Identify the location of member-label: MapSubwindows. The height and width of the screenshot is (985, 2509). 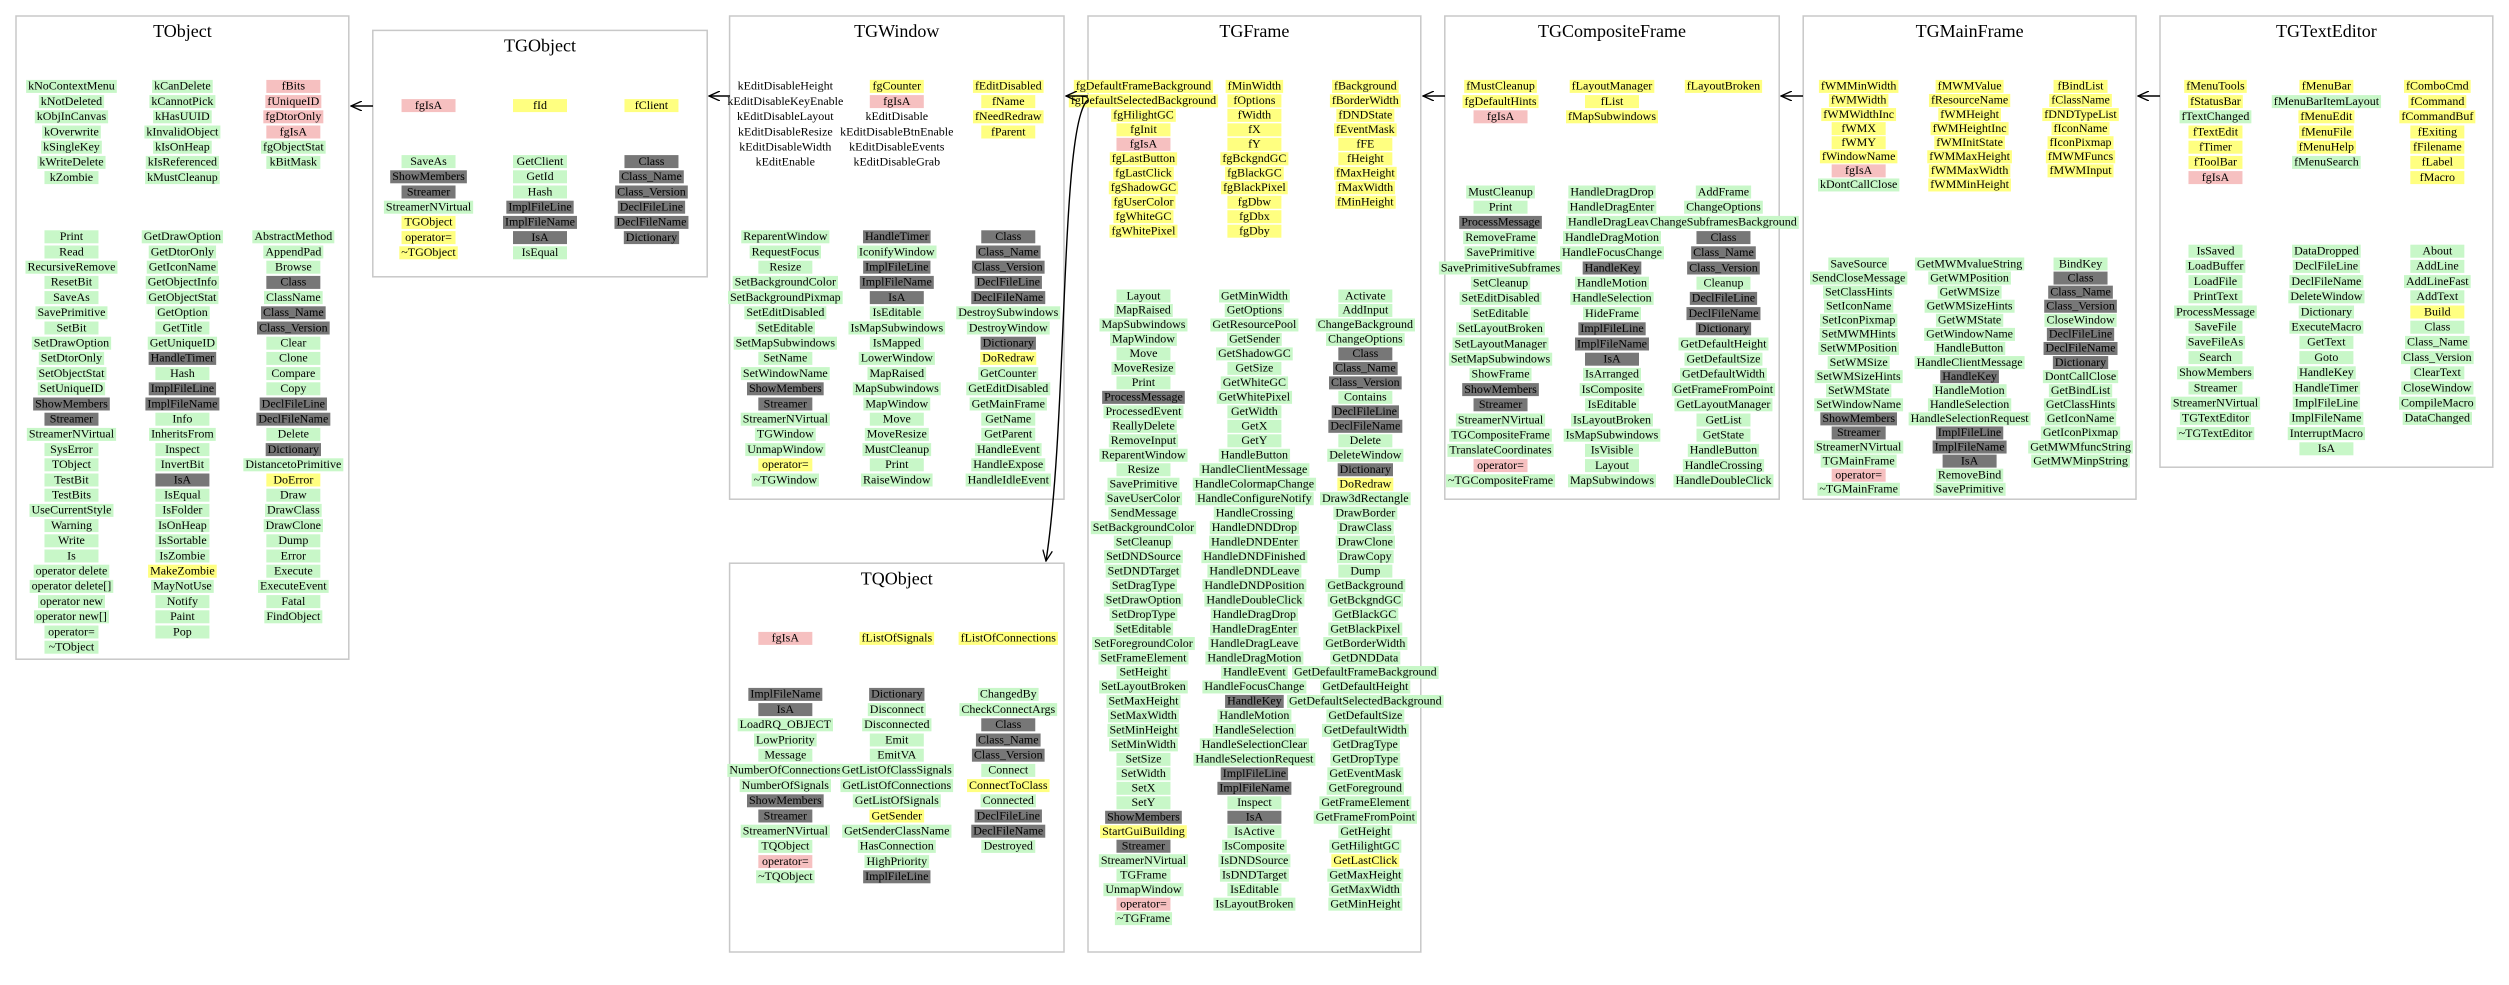
(1143, 324).